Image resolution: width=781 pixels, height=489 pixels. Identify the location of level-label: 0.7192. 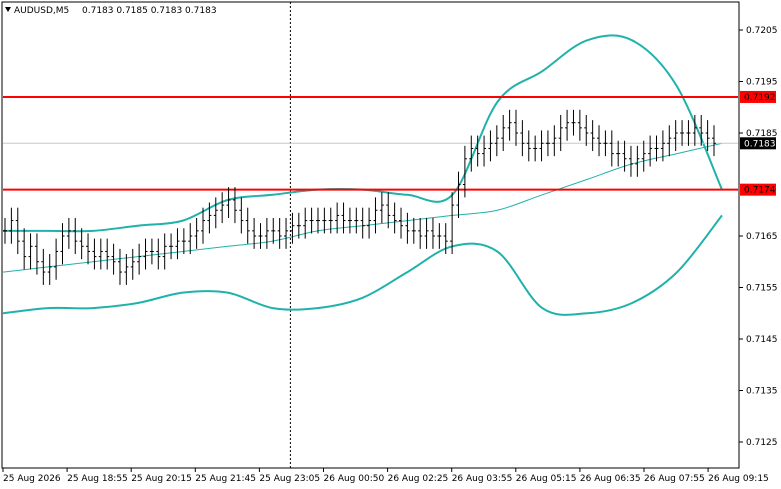
(760, 98).